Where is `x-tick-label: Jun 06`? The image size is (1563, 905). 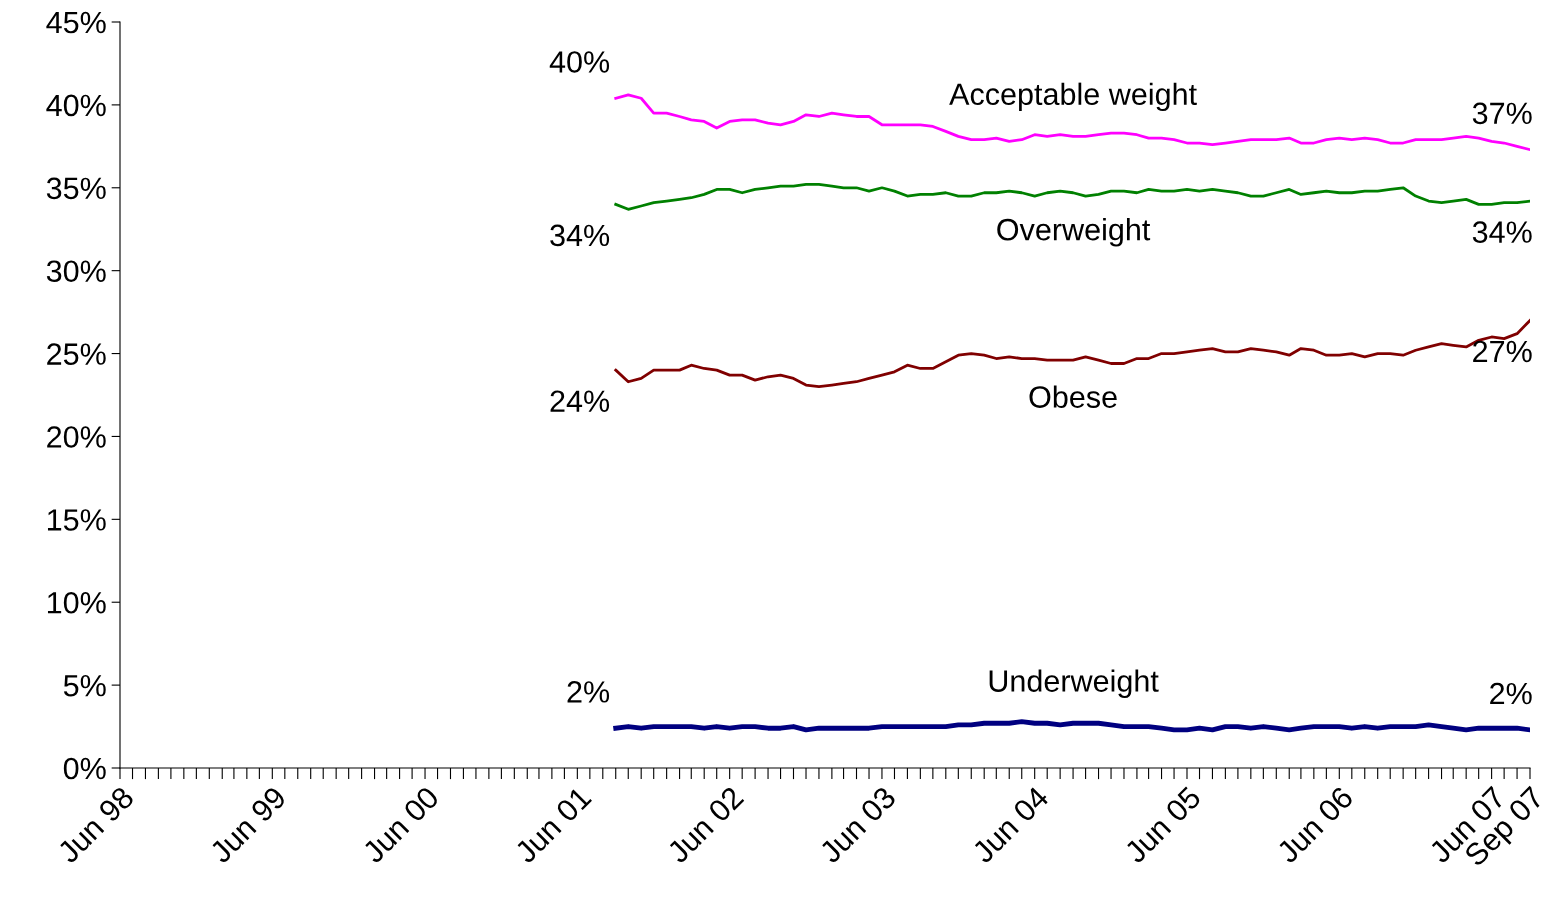
x-tick-label: Jun 06 is located at coordinates (1315, 825).